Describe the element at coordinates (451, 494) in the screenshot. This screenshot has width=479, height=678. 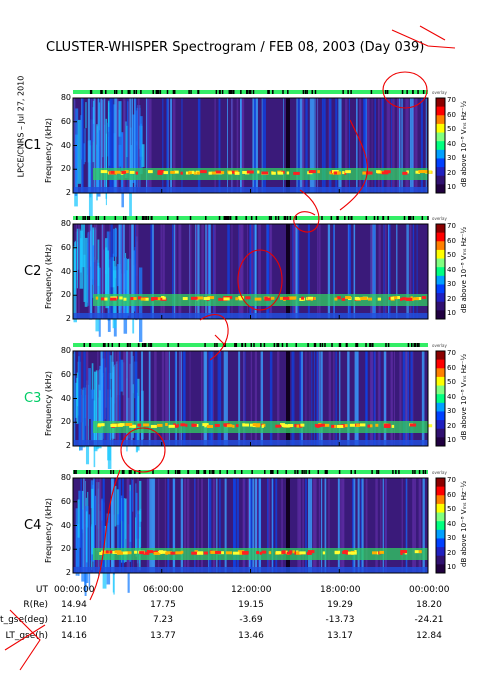
I see `colorbar-tick-label: 60` at that location.